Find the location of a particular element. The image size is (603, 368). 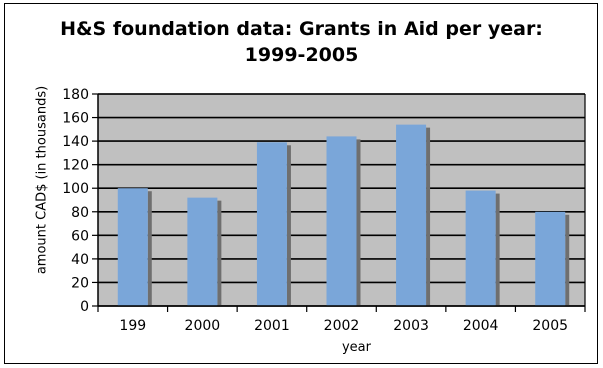

bar-2002 is located at coordinates (341, 221).